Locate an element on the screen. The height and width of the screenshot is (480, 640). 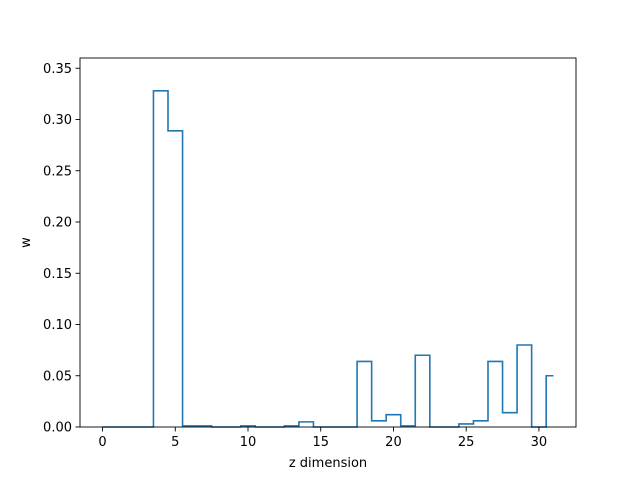
y-tick-label: 0.00 is located at coordinates (57, 428).